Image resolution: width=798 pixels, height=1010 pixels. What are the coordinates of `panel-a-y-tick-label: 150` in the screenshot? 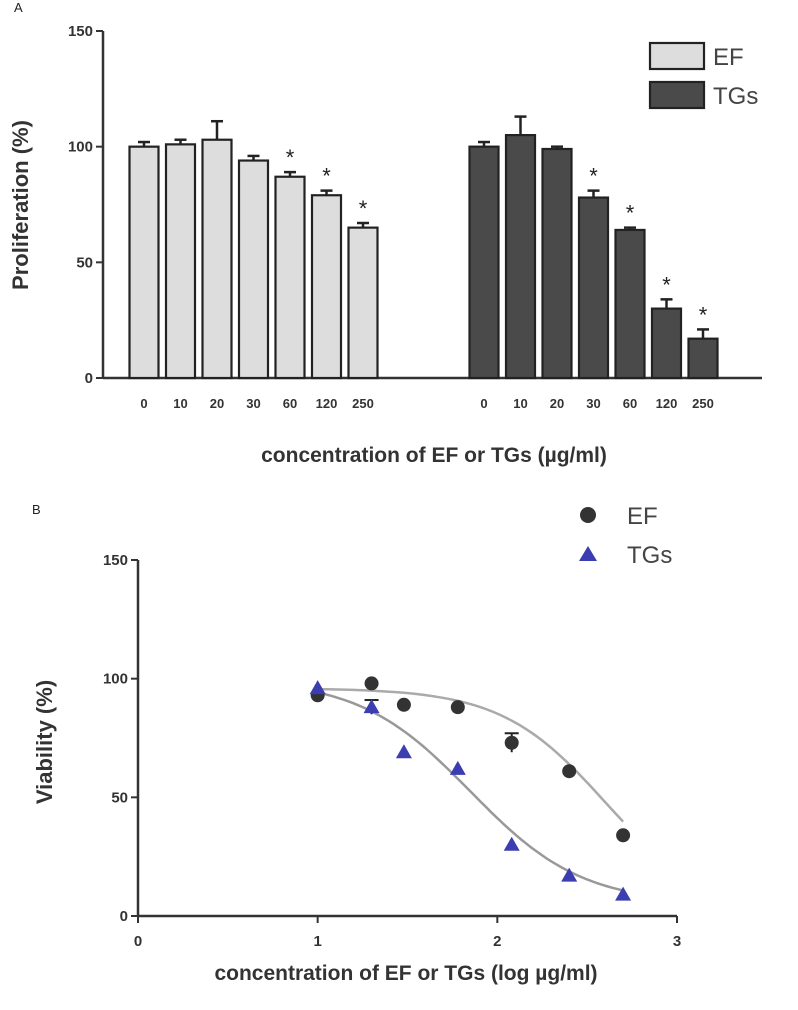 It's located at (80, 31).